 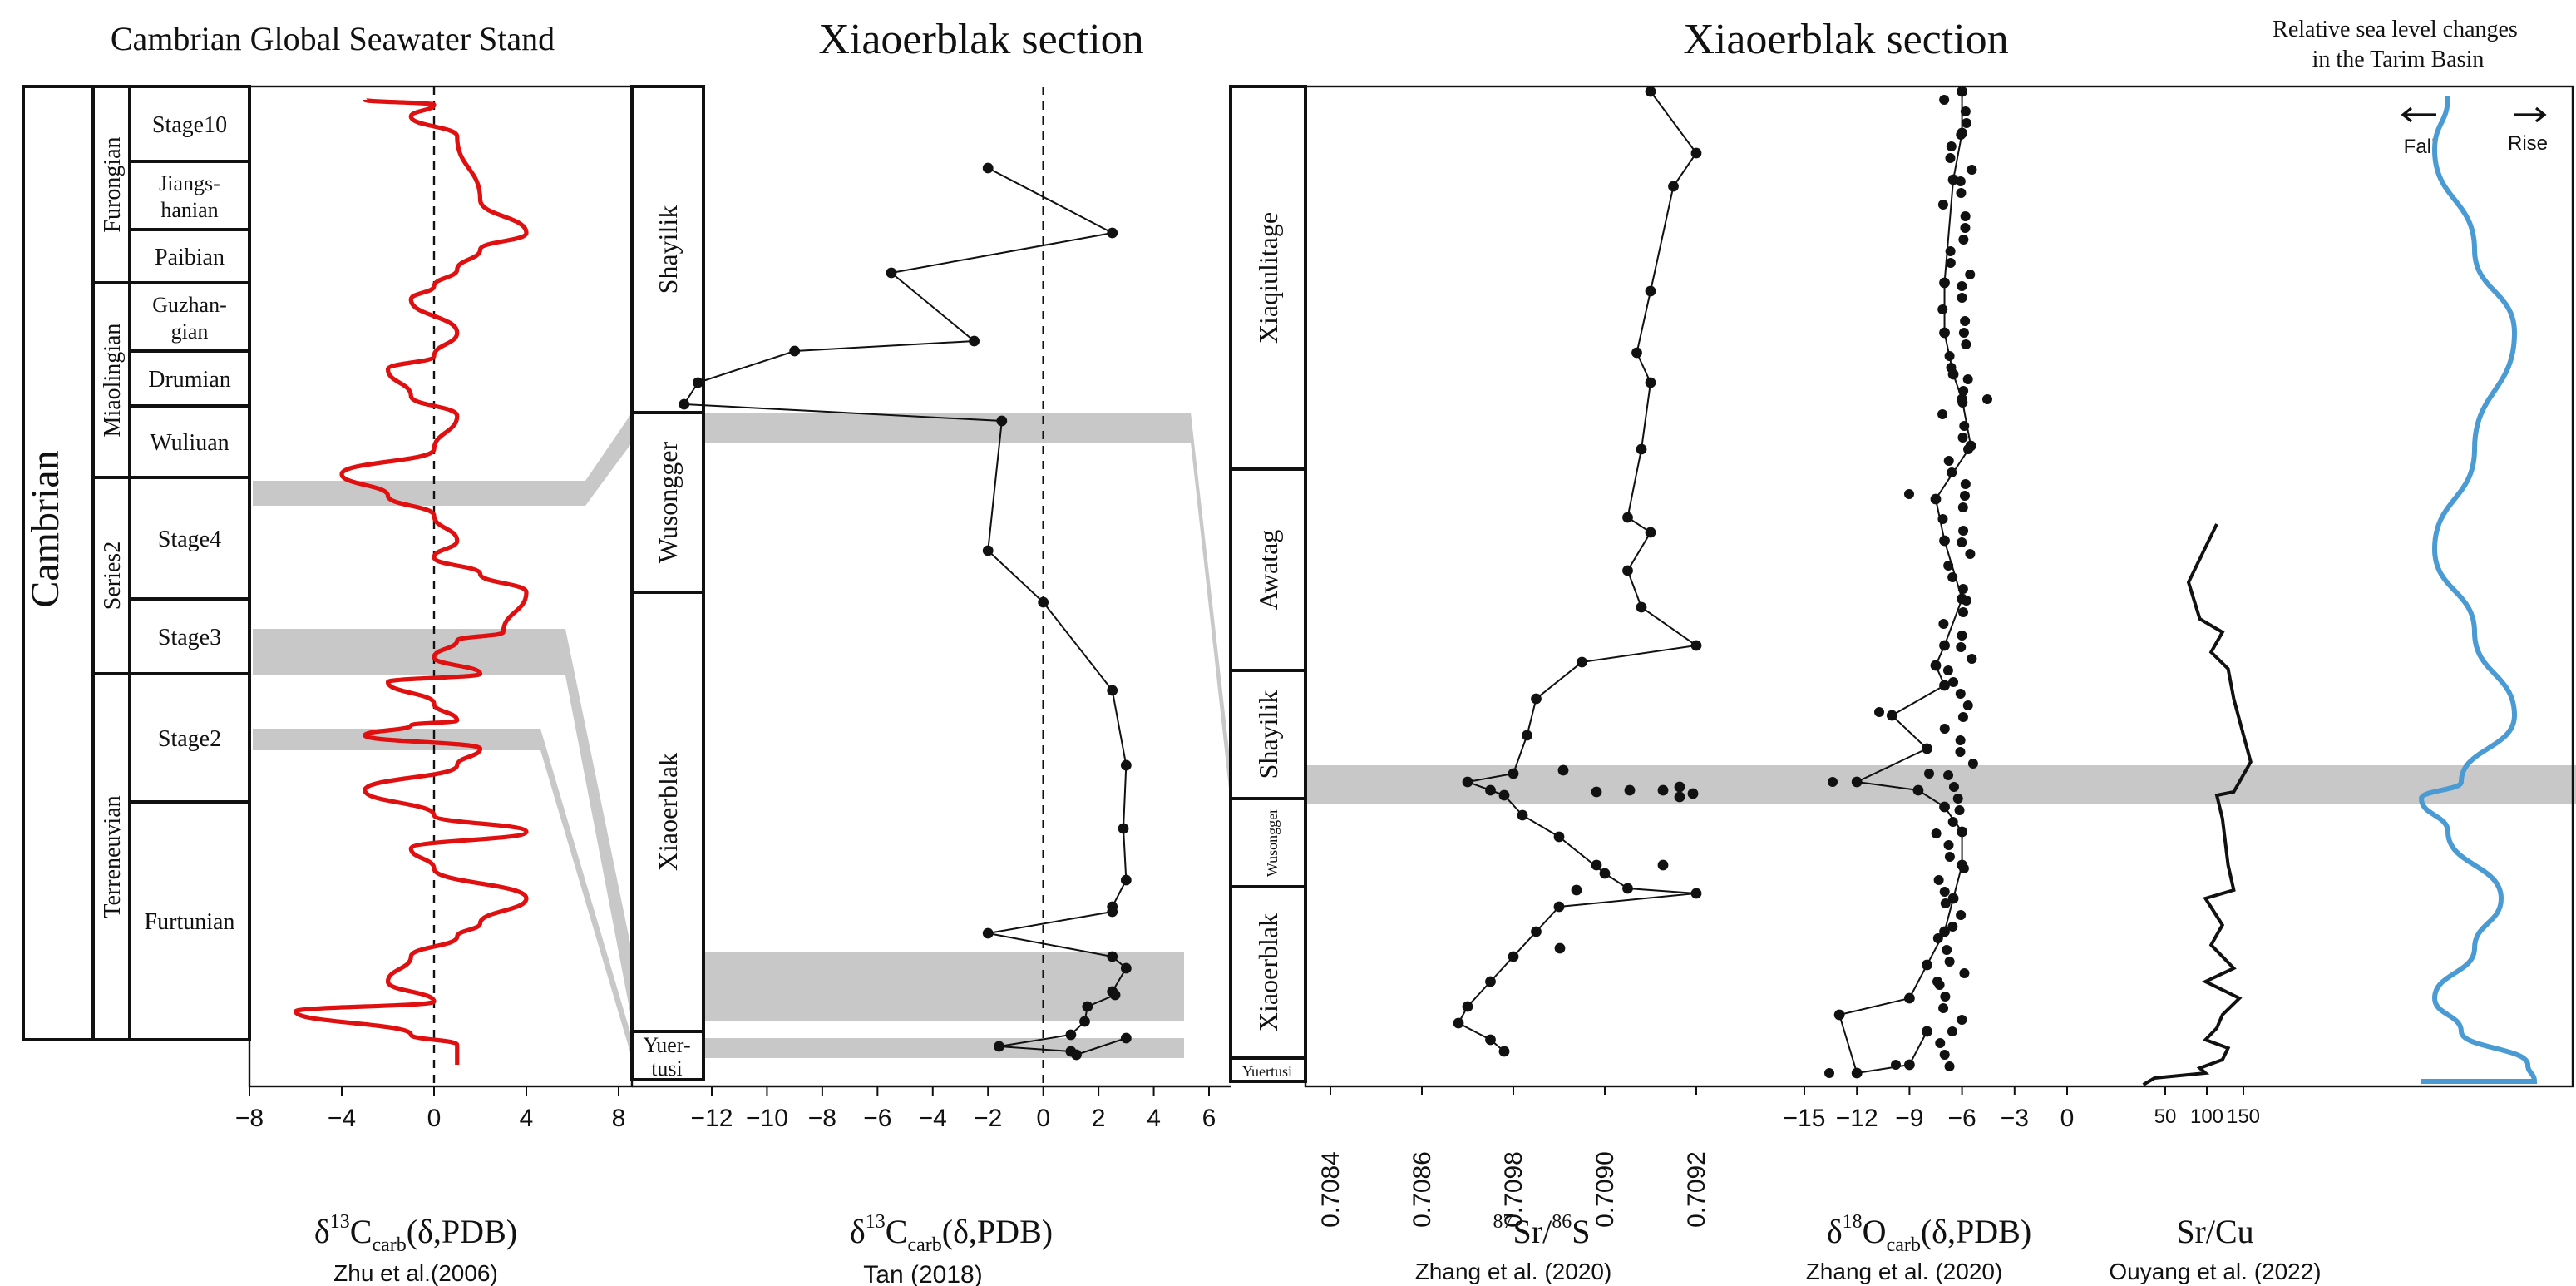 What do you see at coordinates (113, 576) in the screenshot?
I see `series-label: Series2` at bounding box center [113, 576].